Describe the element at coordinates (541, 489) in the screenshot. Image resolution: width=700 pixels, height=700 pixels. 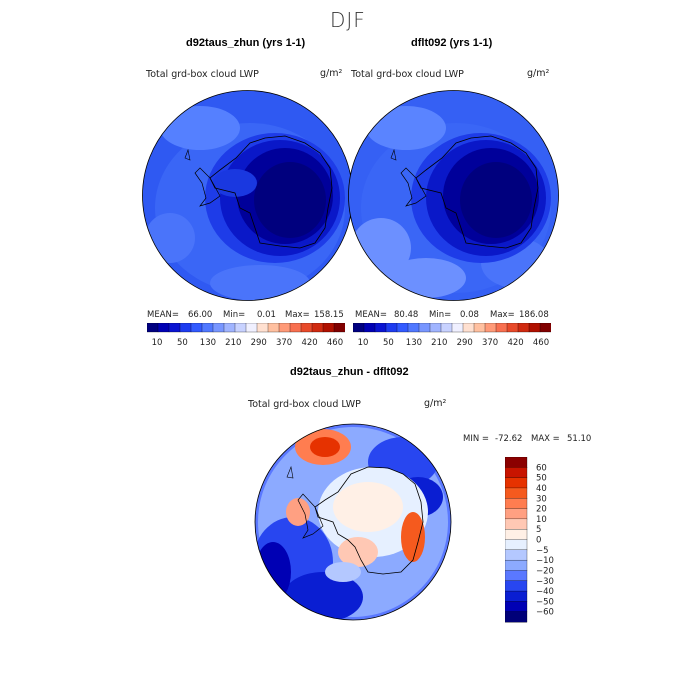
I see `colorbar-tick-label: 40` at that location.